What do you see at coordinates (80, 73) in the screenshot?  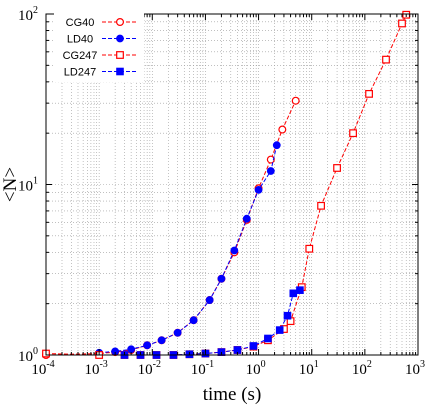 I see `legend-label: LD247` at bounding box center [80, 73].